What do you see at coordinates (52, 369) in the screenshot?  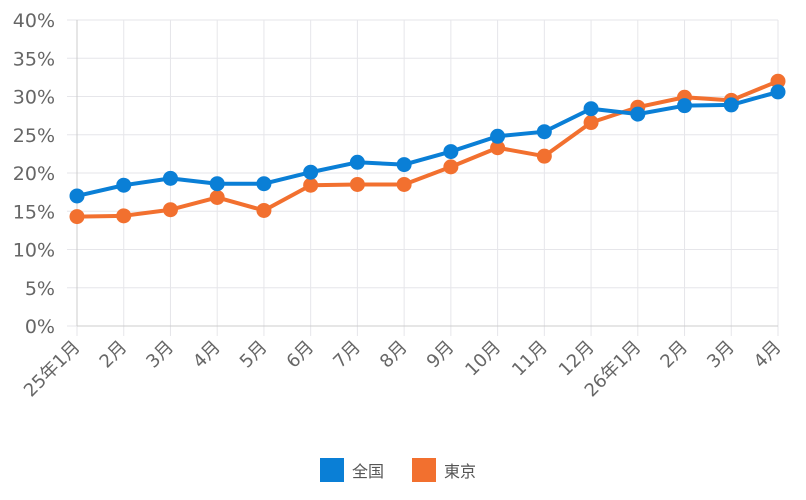 I see `x-tick-label: 25年1月` at bounding box center [52, 369].